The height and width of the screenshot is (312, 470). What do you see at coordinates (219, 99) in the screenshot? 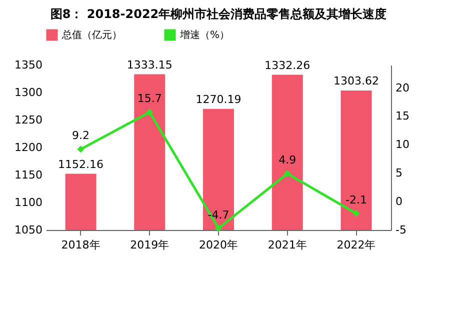
I see `data-label: 1270.19` at bounding box center [219, 99].